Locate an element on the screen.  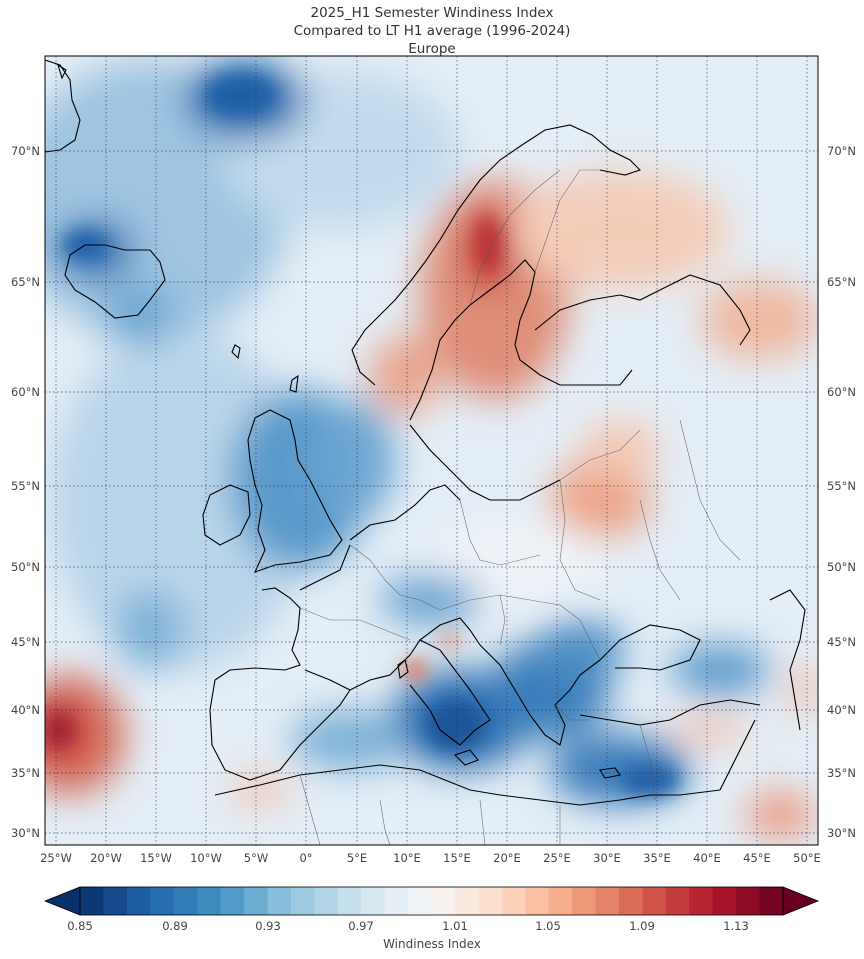
lon-label: 10°W is located at coordinates (206, 858).